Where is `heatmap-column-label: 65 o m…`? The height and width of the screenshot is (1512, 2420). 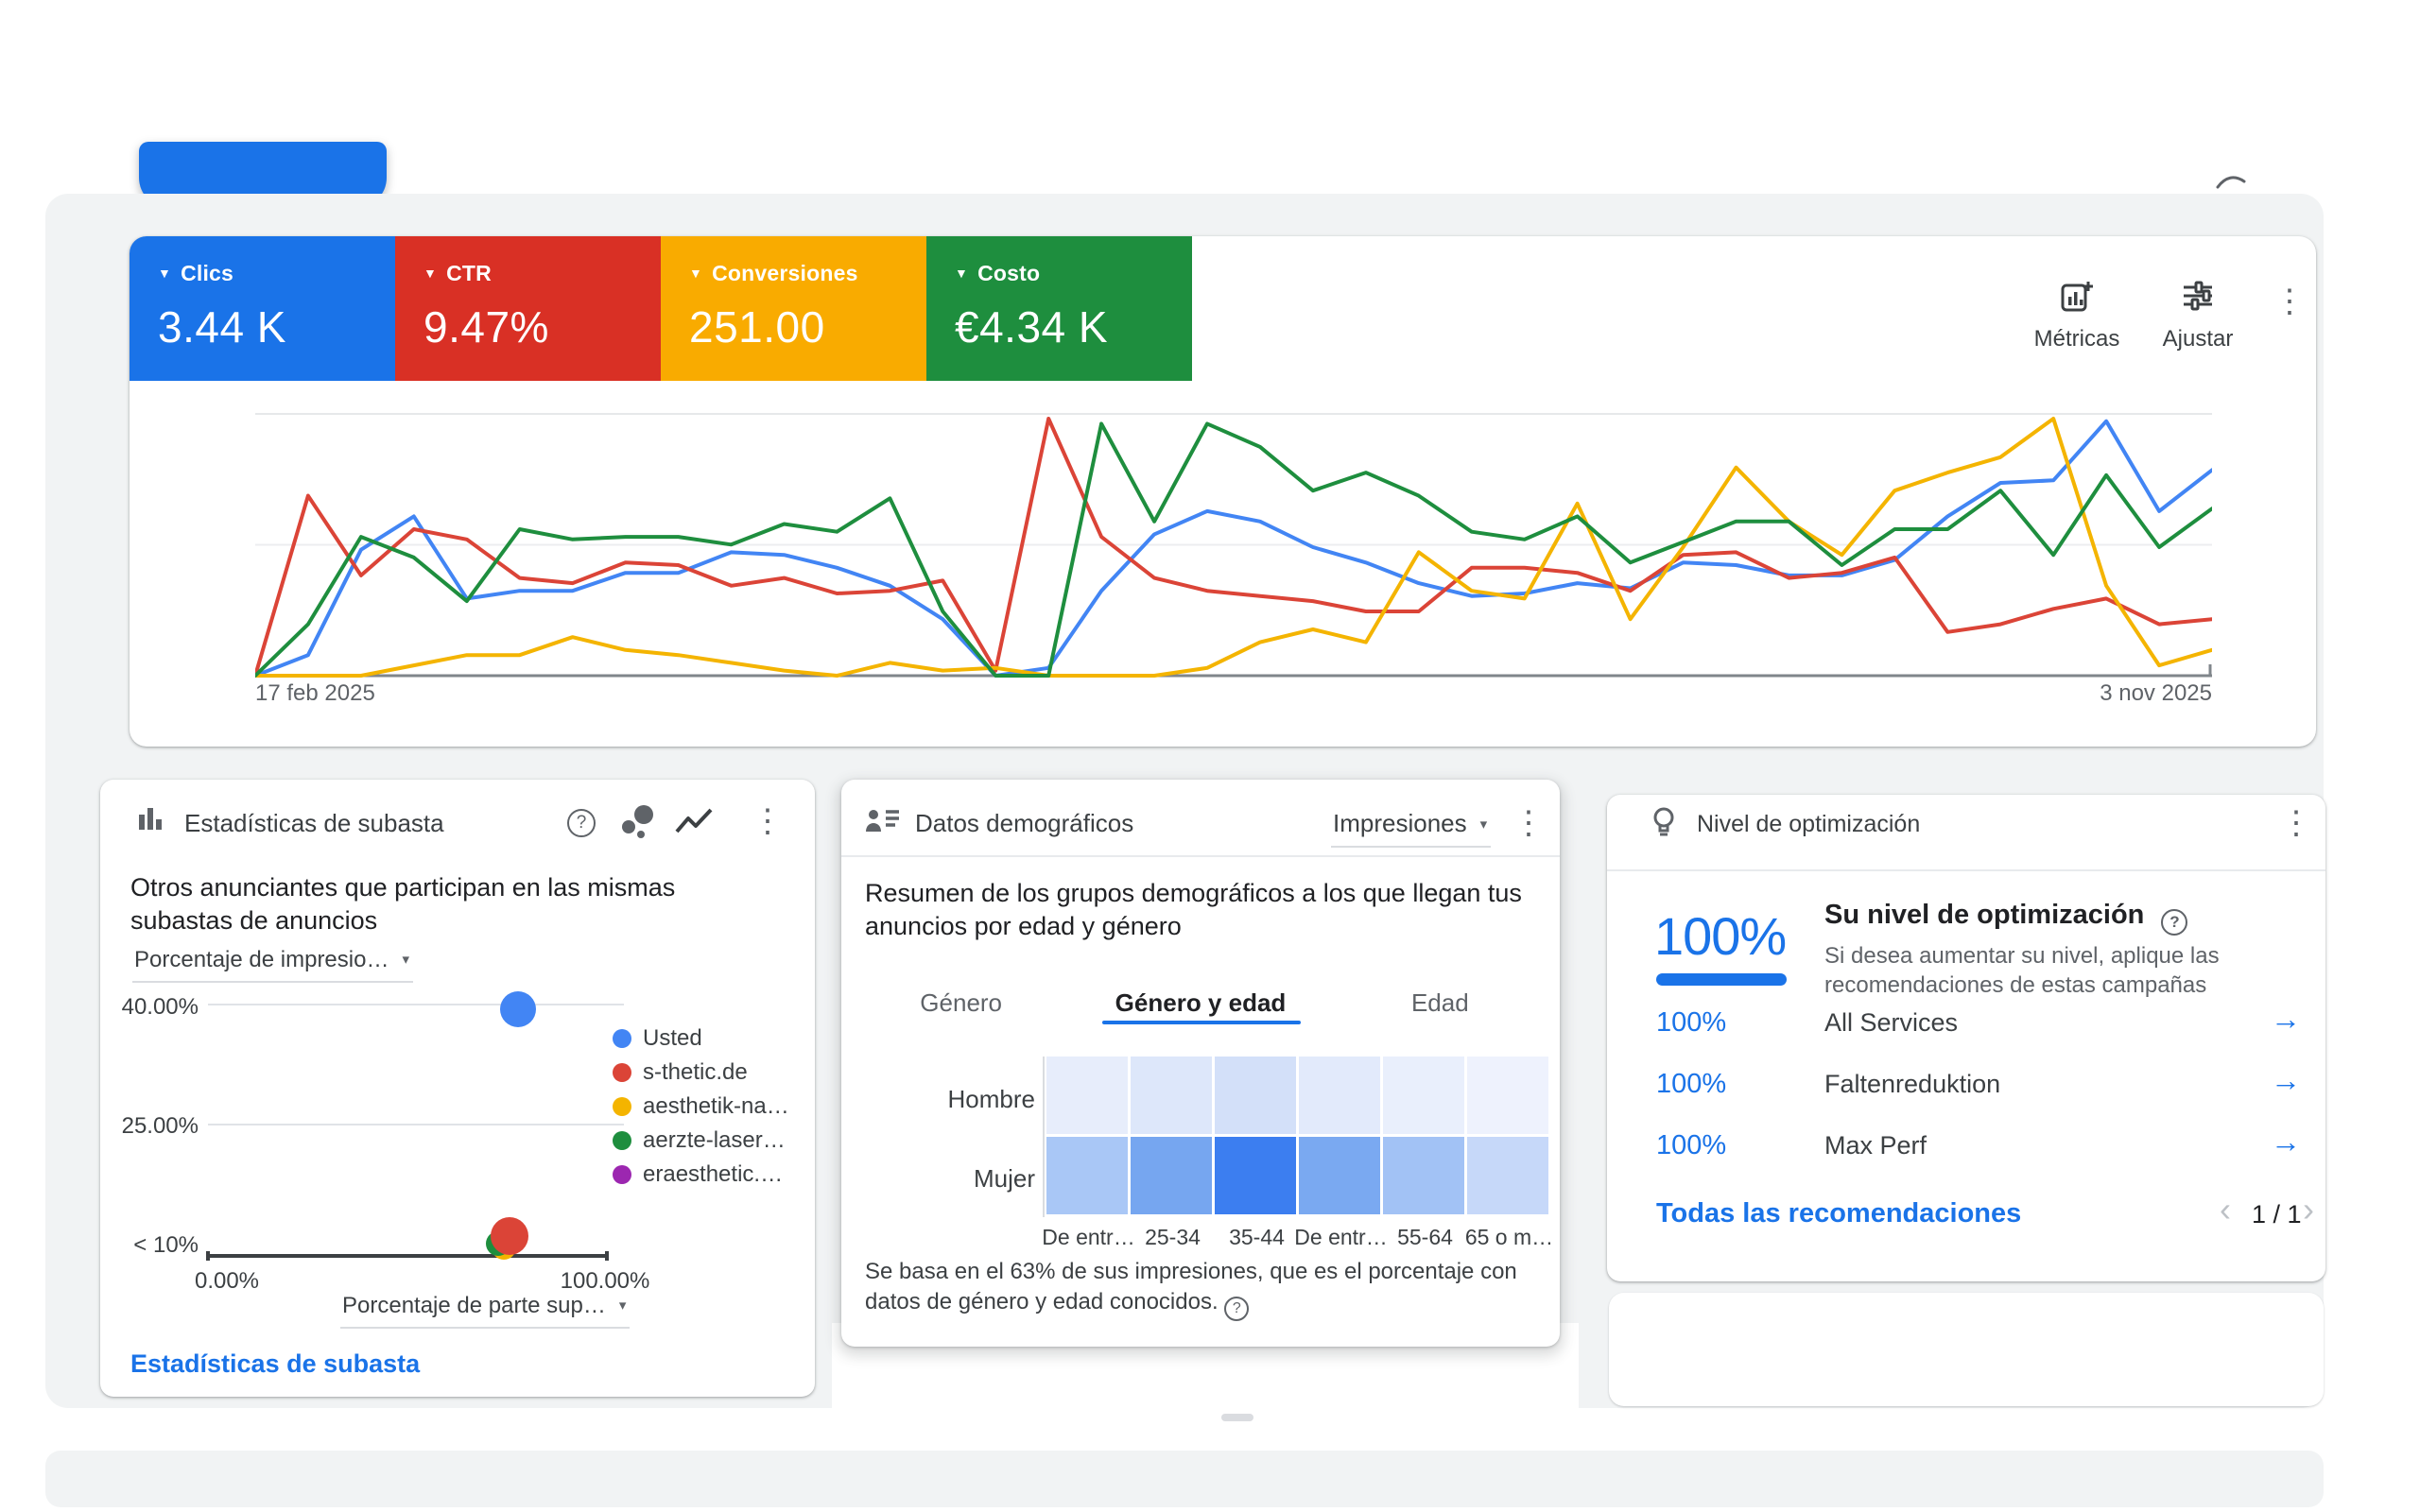
heatmap-column-label: 65 o m… is located at coordinates (1509, 1237).